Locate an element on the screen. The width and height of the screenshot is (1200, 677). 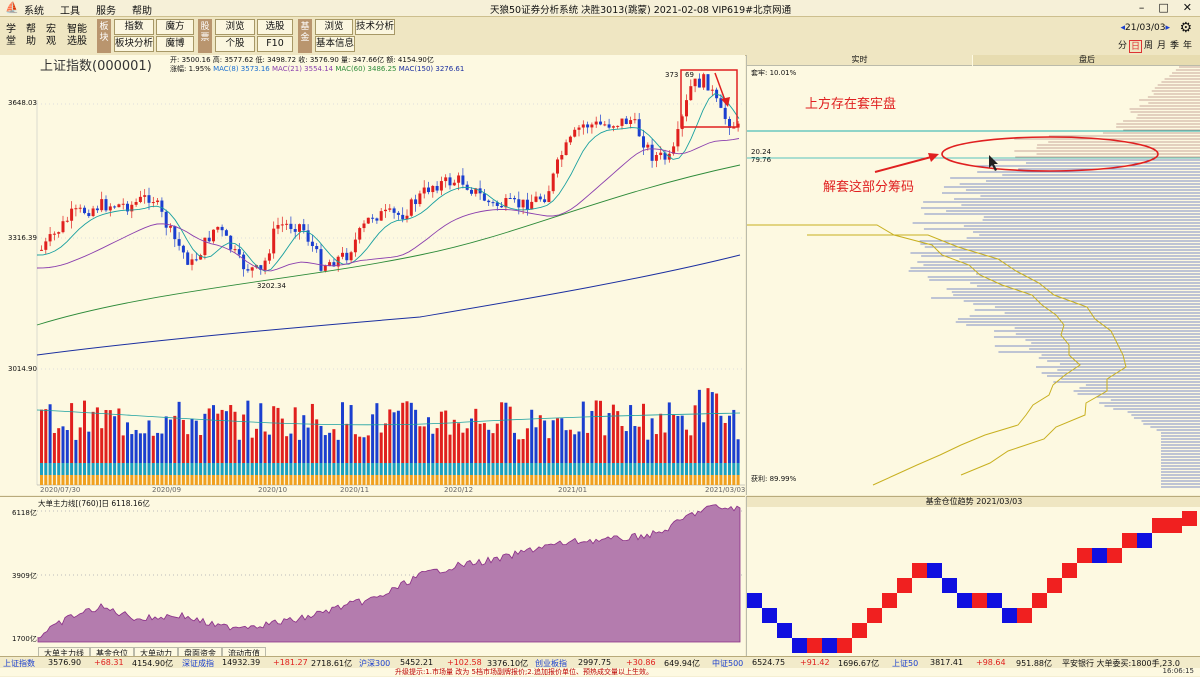
fund-browse-button: 浏览 is located at coordinates (334, 27).